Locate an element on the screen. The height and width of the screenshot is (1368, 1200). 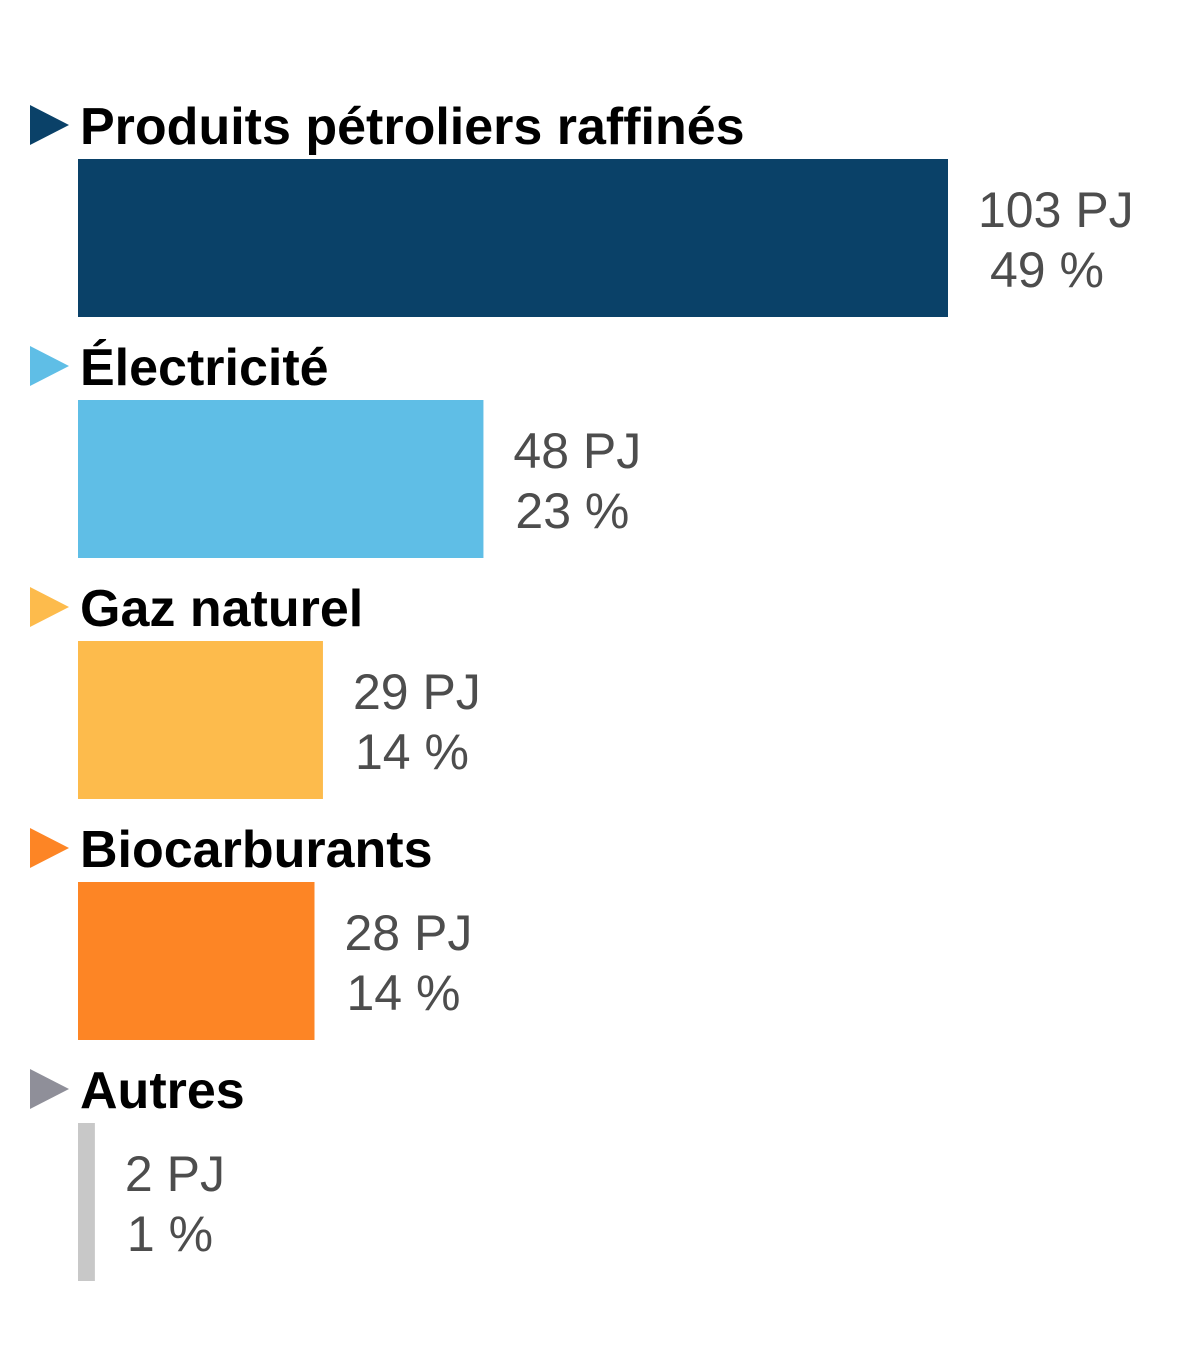
percent-label: 49 % is located at coordinates (1047, 270).